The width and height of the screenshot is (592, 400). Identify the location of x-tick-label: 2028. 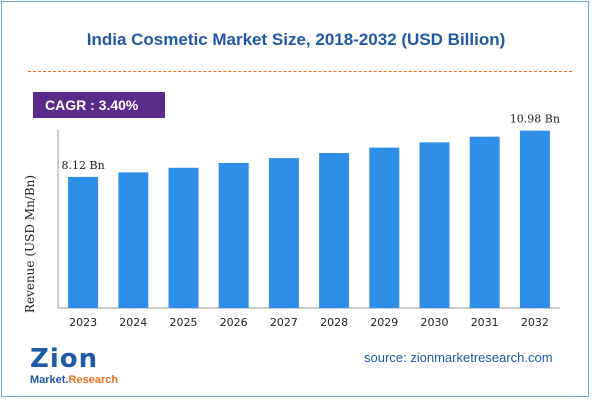
(334, 322).